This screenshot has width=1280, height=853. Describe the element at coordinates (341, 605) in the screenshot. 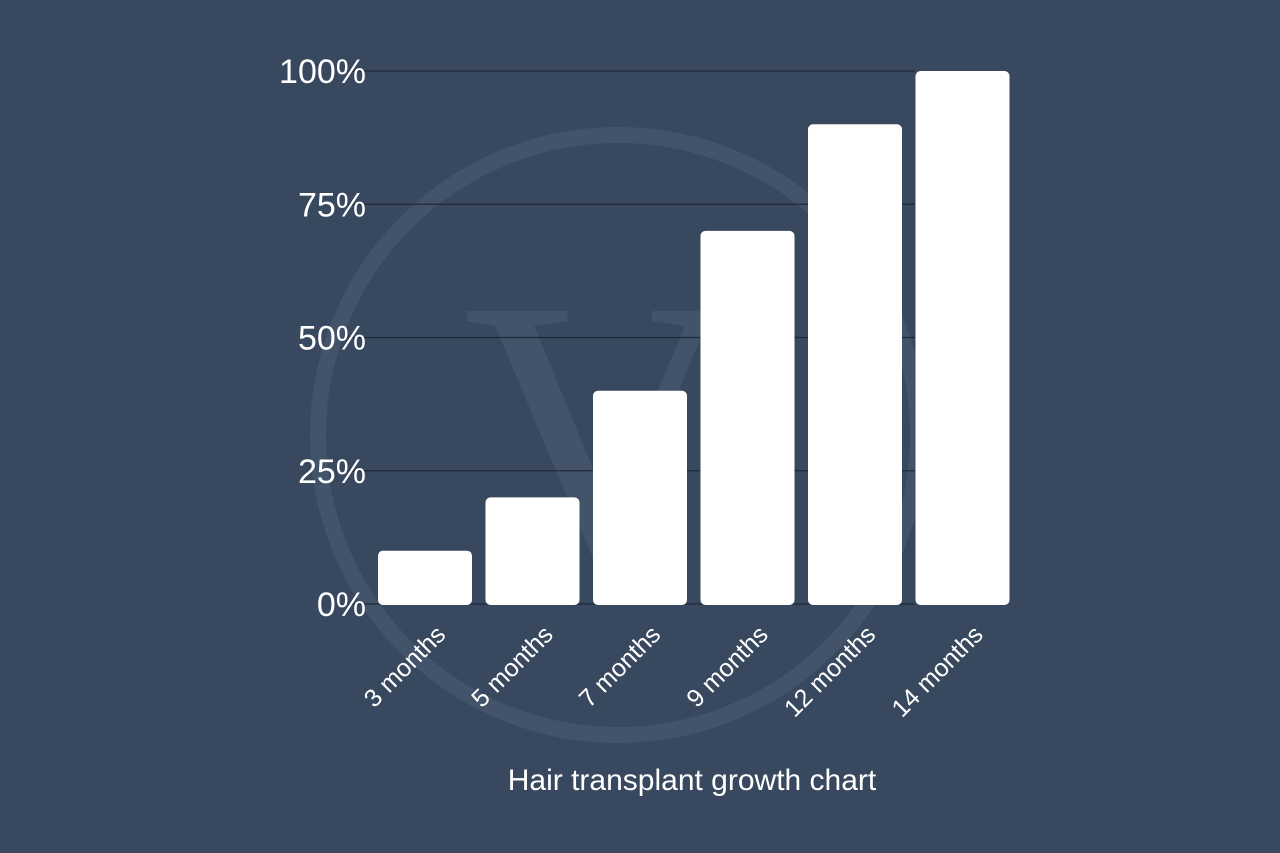

I see `y-tick-label: 0%` at that location.